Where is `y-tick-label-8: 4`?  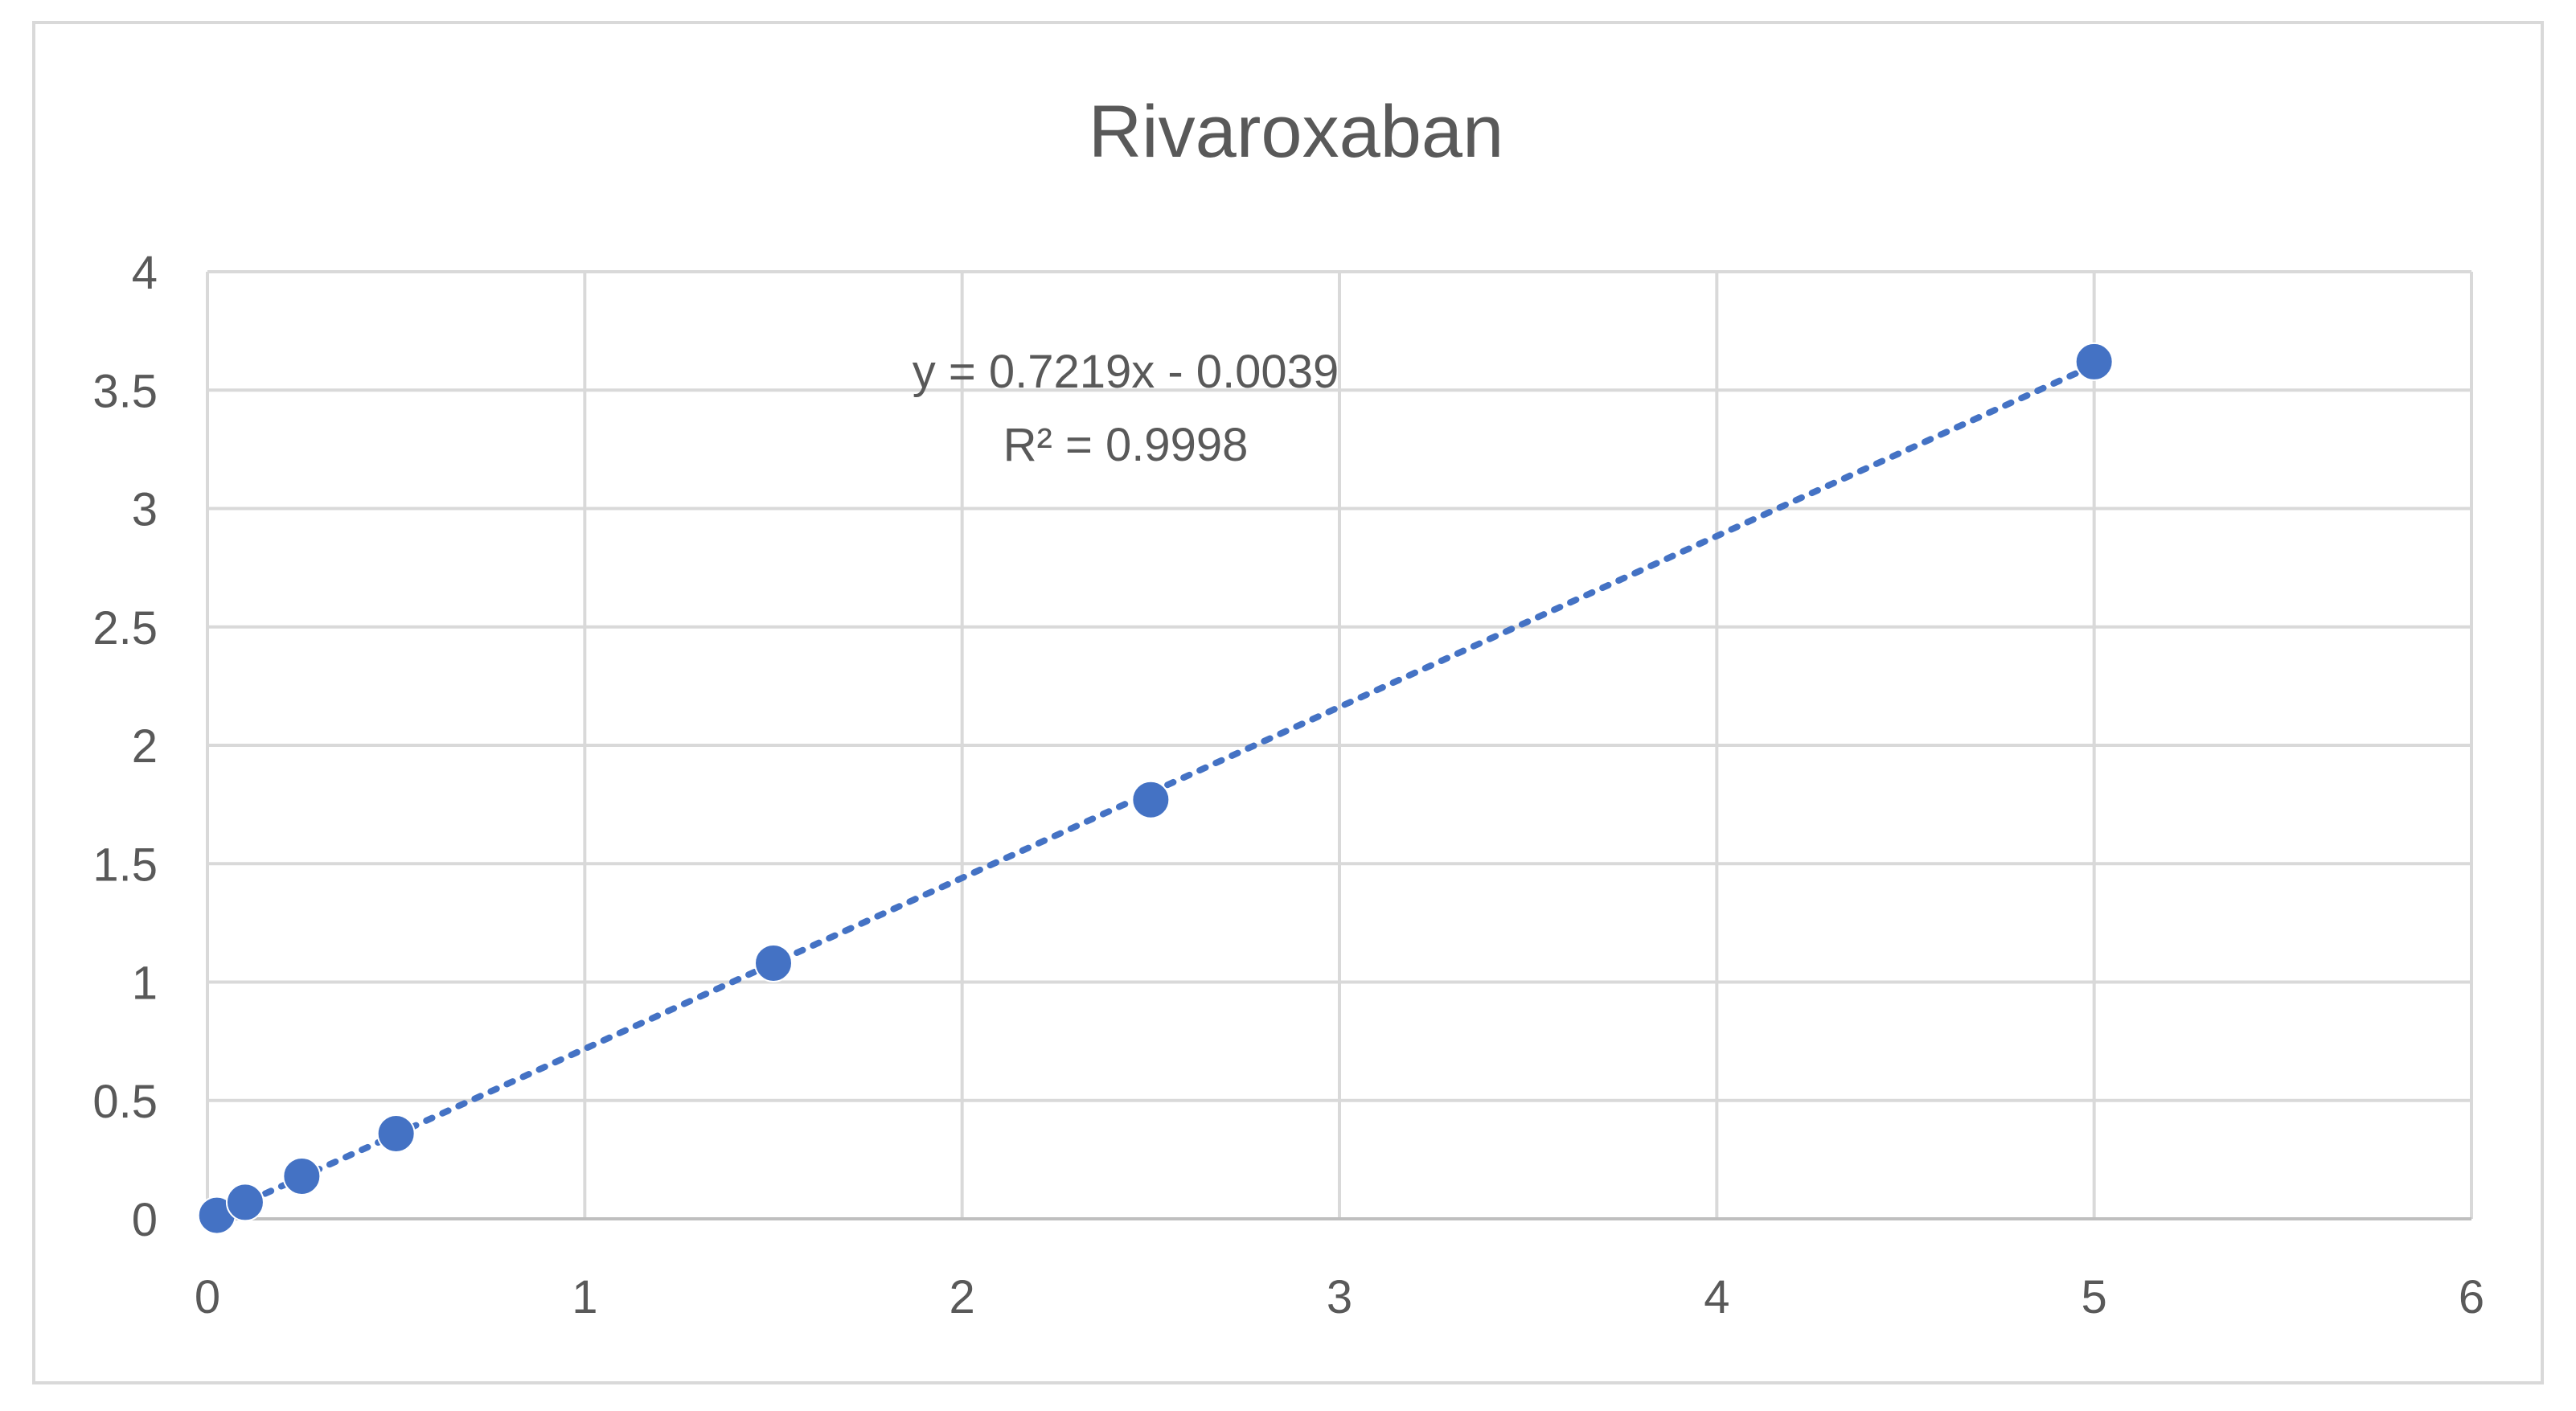 y-tick-label-8: 4 is located at coordinates (145, 273).